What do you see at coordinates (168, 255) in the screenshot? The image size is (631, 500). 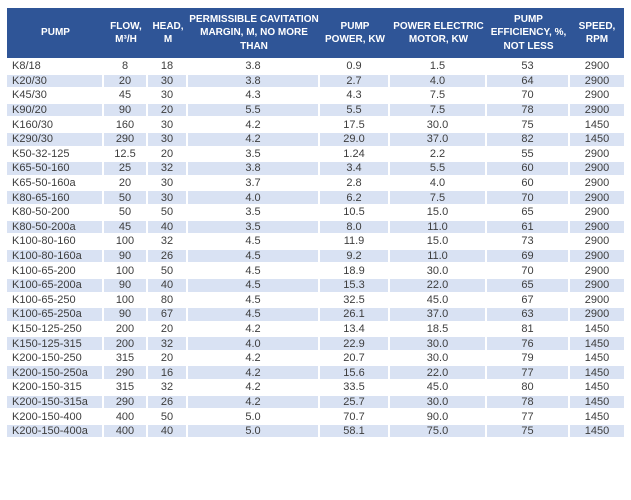 I see `cell-value: 26` at bounding box center [168, 255].